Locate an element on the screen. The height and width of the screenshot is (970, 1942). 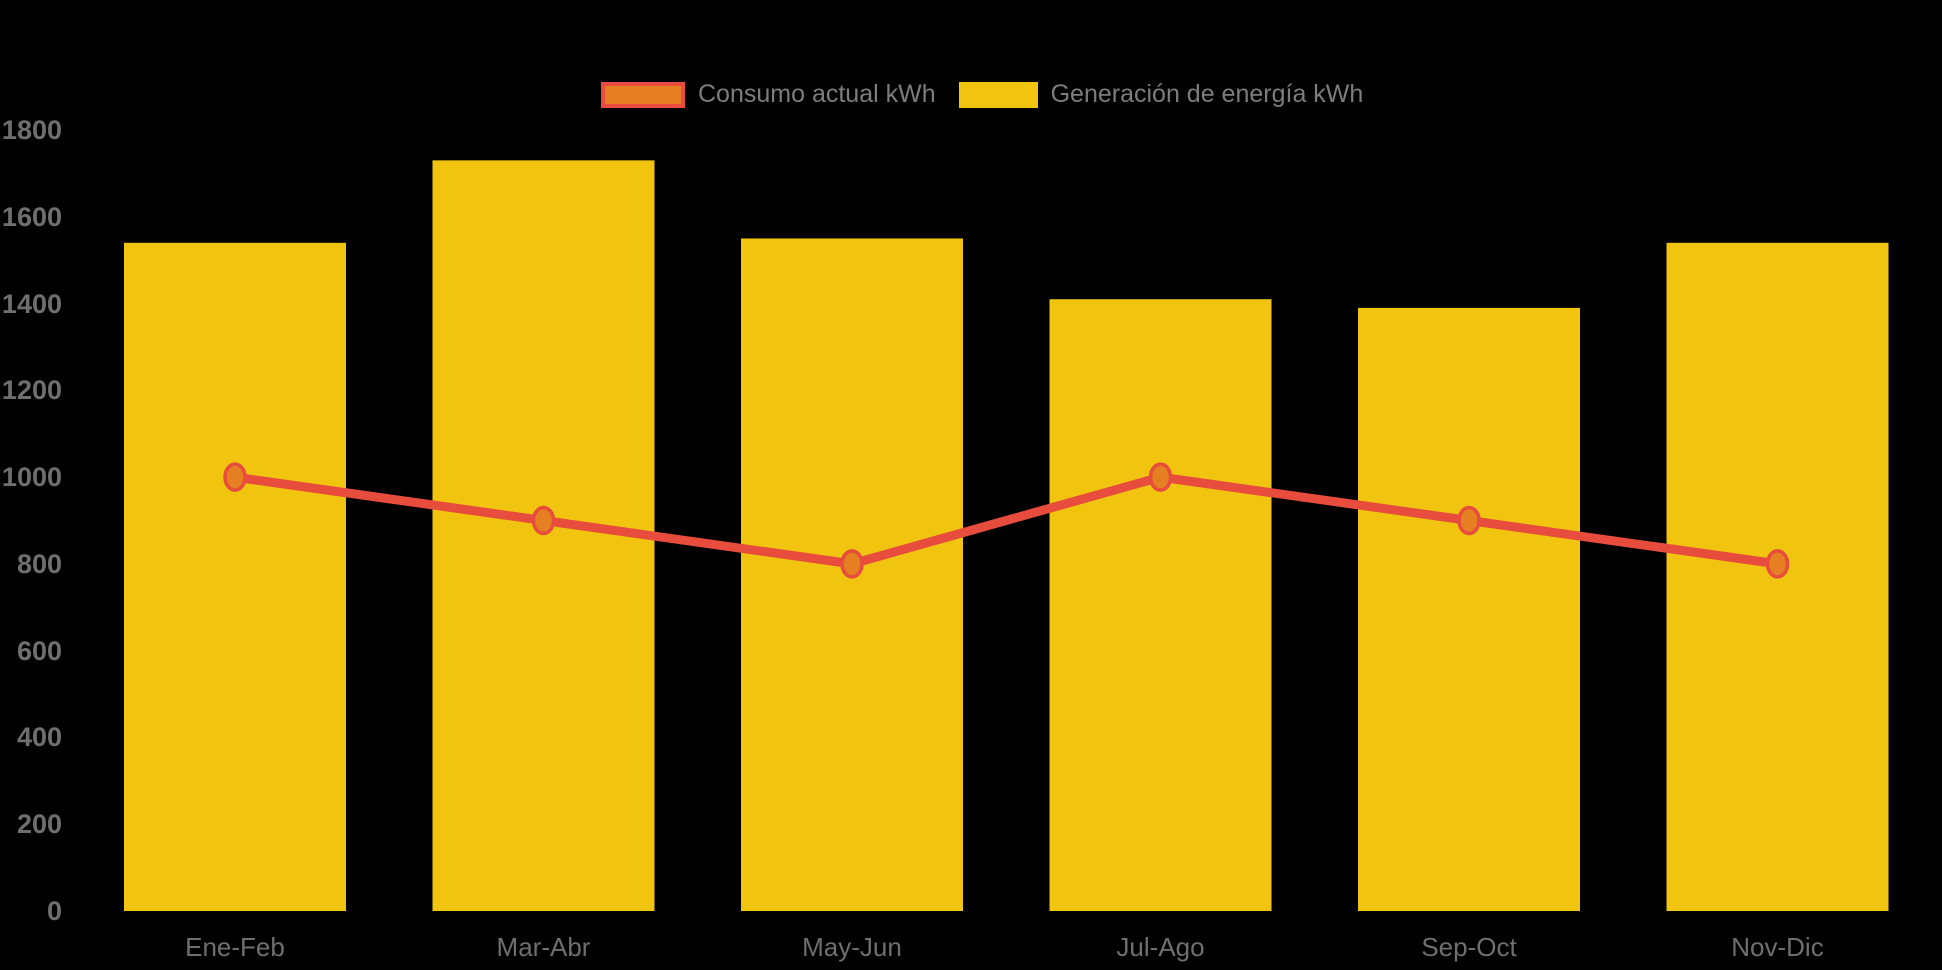
data-point-Mar-Abr is located at coordinates (543, 520).